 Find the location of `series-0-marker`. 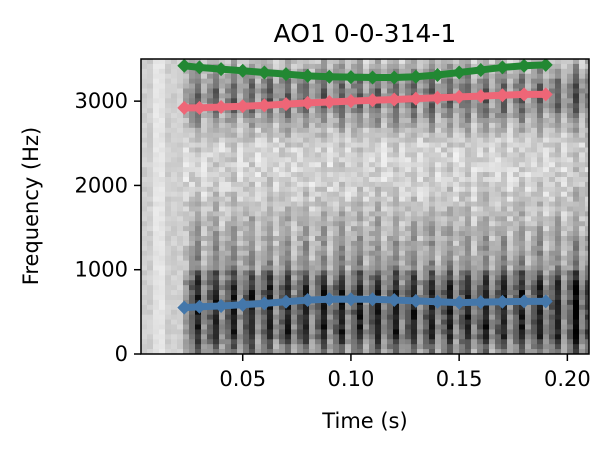

series-0-marker is located at coordinates (184, 307).